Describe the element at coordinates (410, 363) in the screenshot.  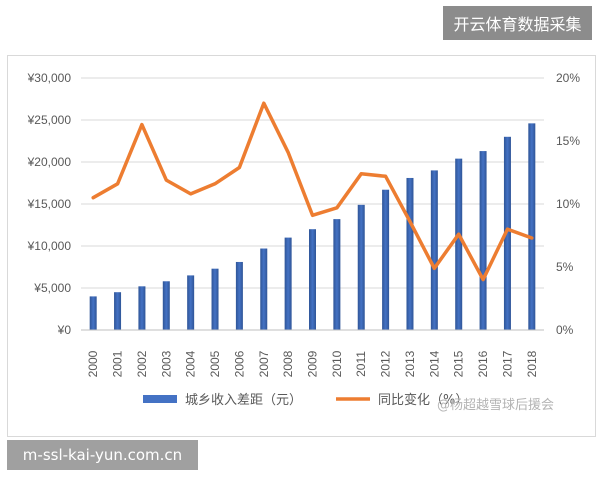
I see `x-tick-label: 2013` at that location.